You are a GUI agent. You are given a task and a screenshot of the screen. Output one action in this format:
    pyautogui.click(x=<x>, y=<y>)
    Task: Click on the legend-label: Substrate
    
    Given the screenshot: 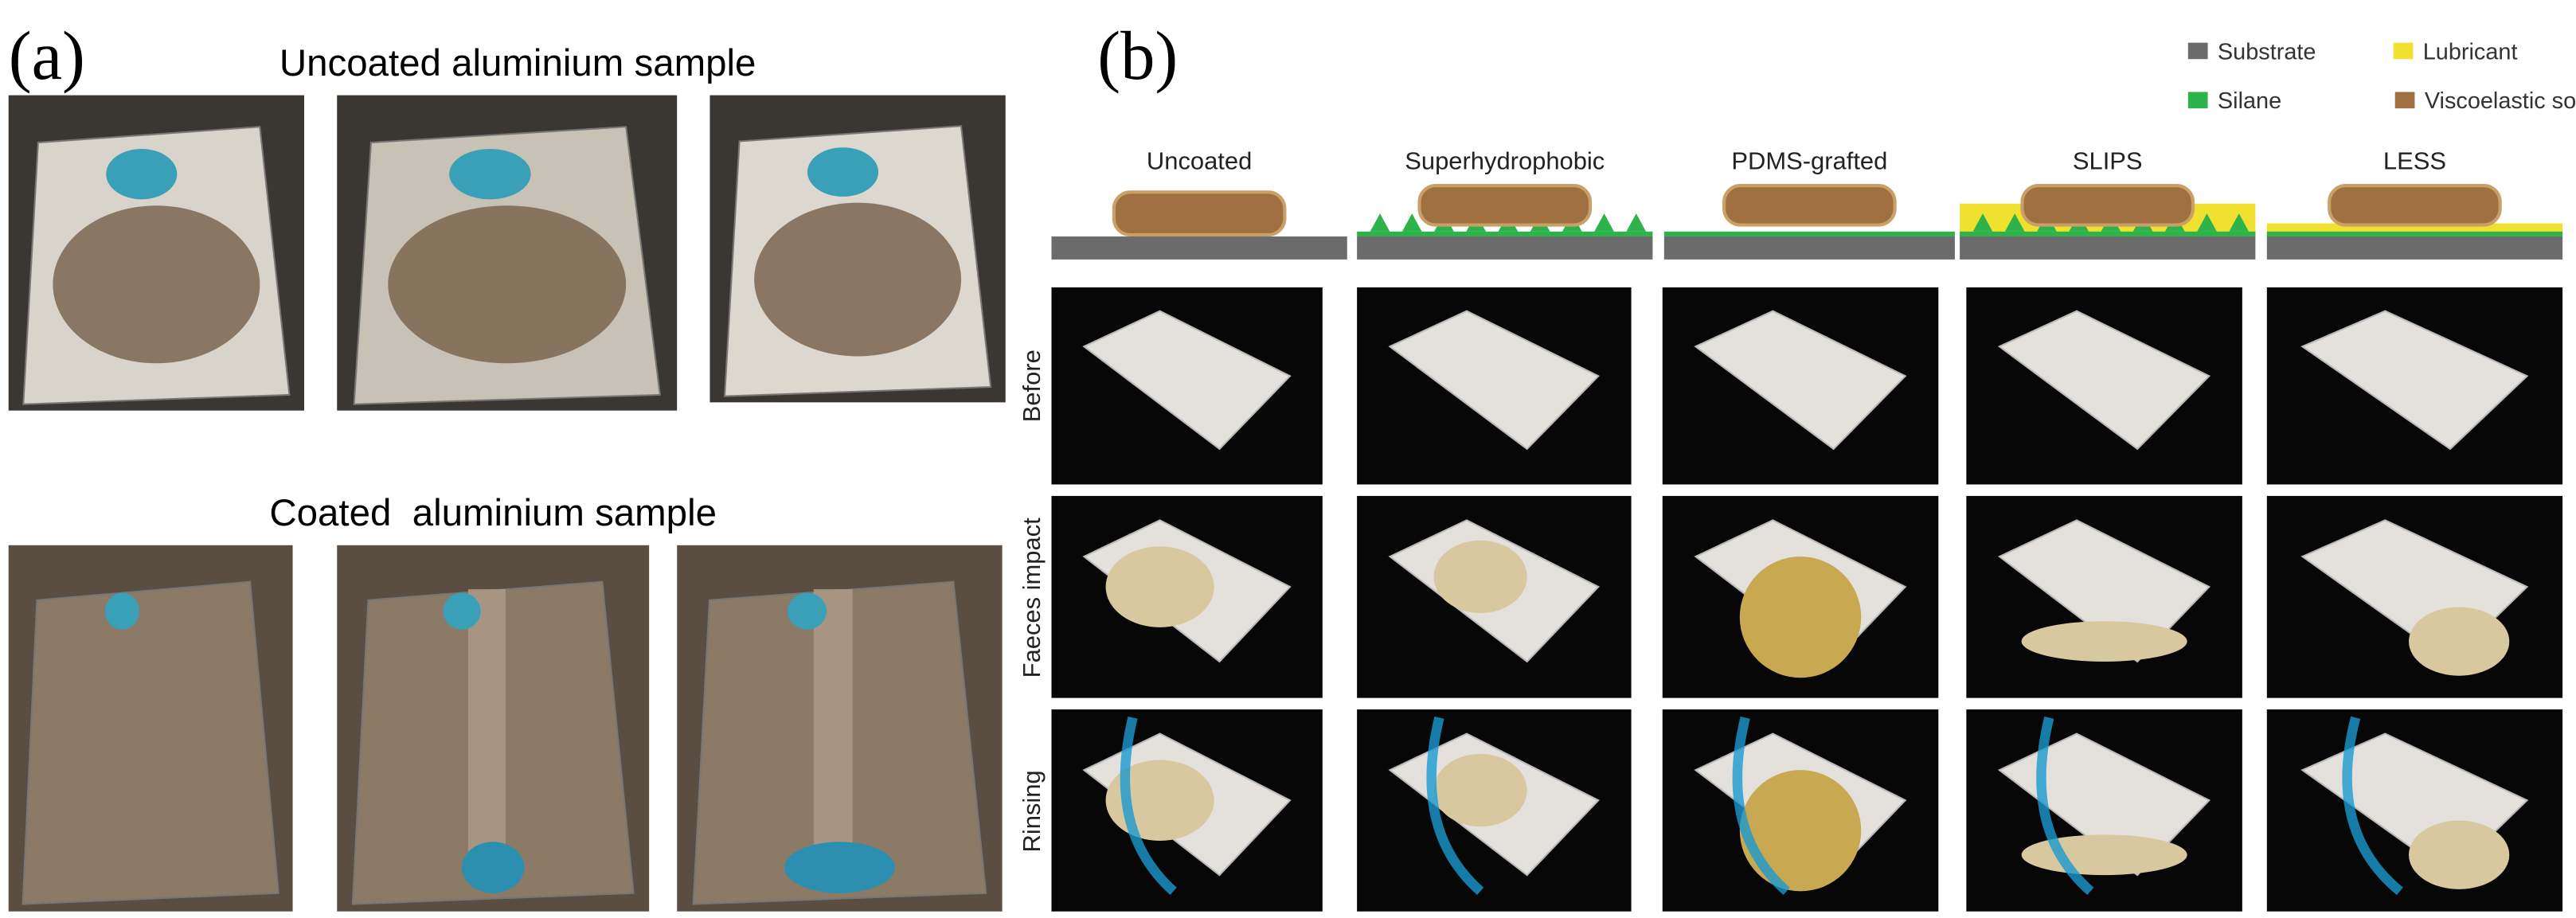 What is the action you would take?
    pyautogui.click(x=2267, y=51)
    